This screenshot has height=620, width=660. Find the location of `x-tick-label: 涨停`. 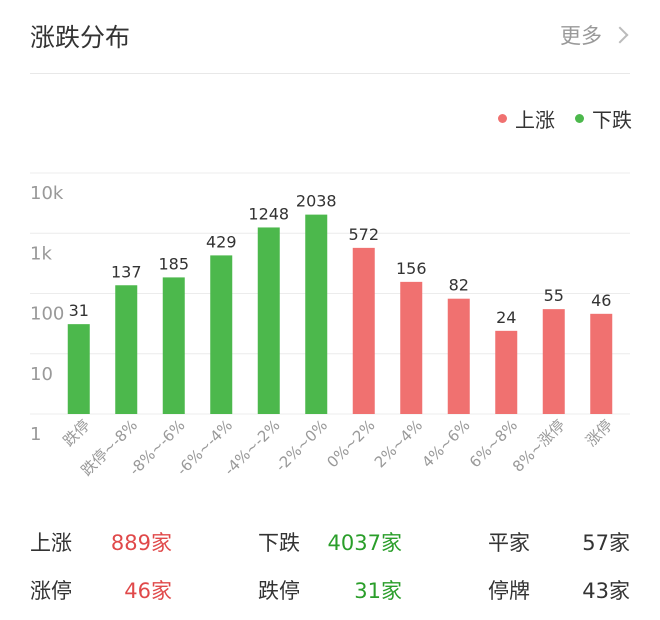

x-tick-label: 涨停 is located at coordinates (599, 433).